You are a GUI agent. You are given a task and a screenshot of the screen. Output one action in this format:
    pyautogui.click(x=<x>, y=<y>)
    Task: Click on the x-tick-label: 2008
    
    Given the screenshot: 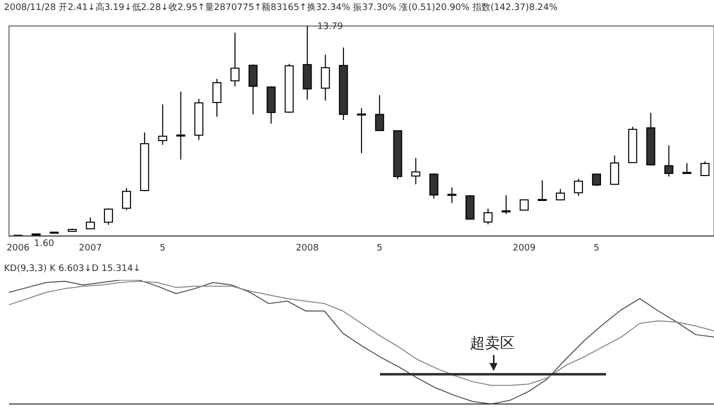 What is the action you would take?
    pyautogui.click(x=307, y=248)
    